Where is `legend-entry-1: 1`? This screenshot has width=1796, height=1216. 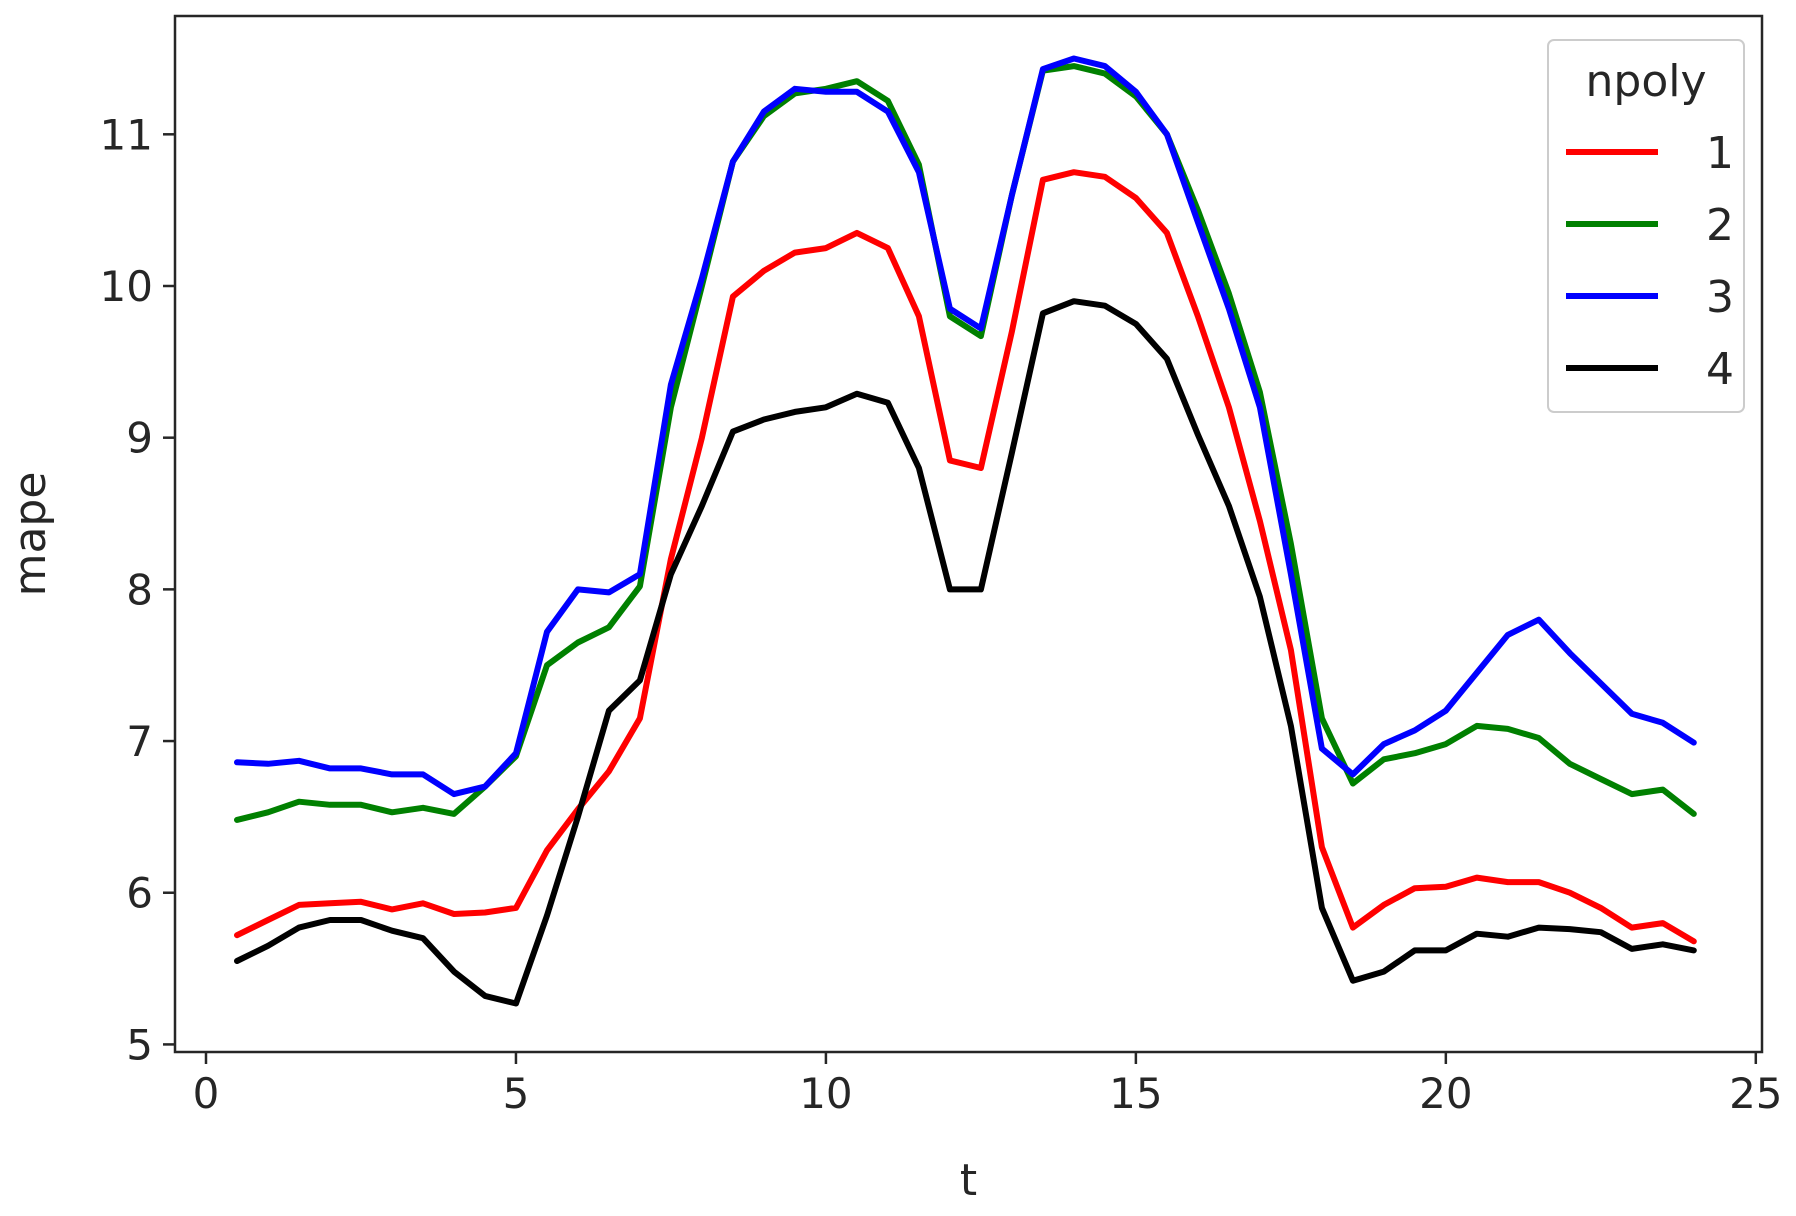
legend-entry-1: 1 is located at coordinates (1720, 153).